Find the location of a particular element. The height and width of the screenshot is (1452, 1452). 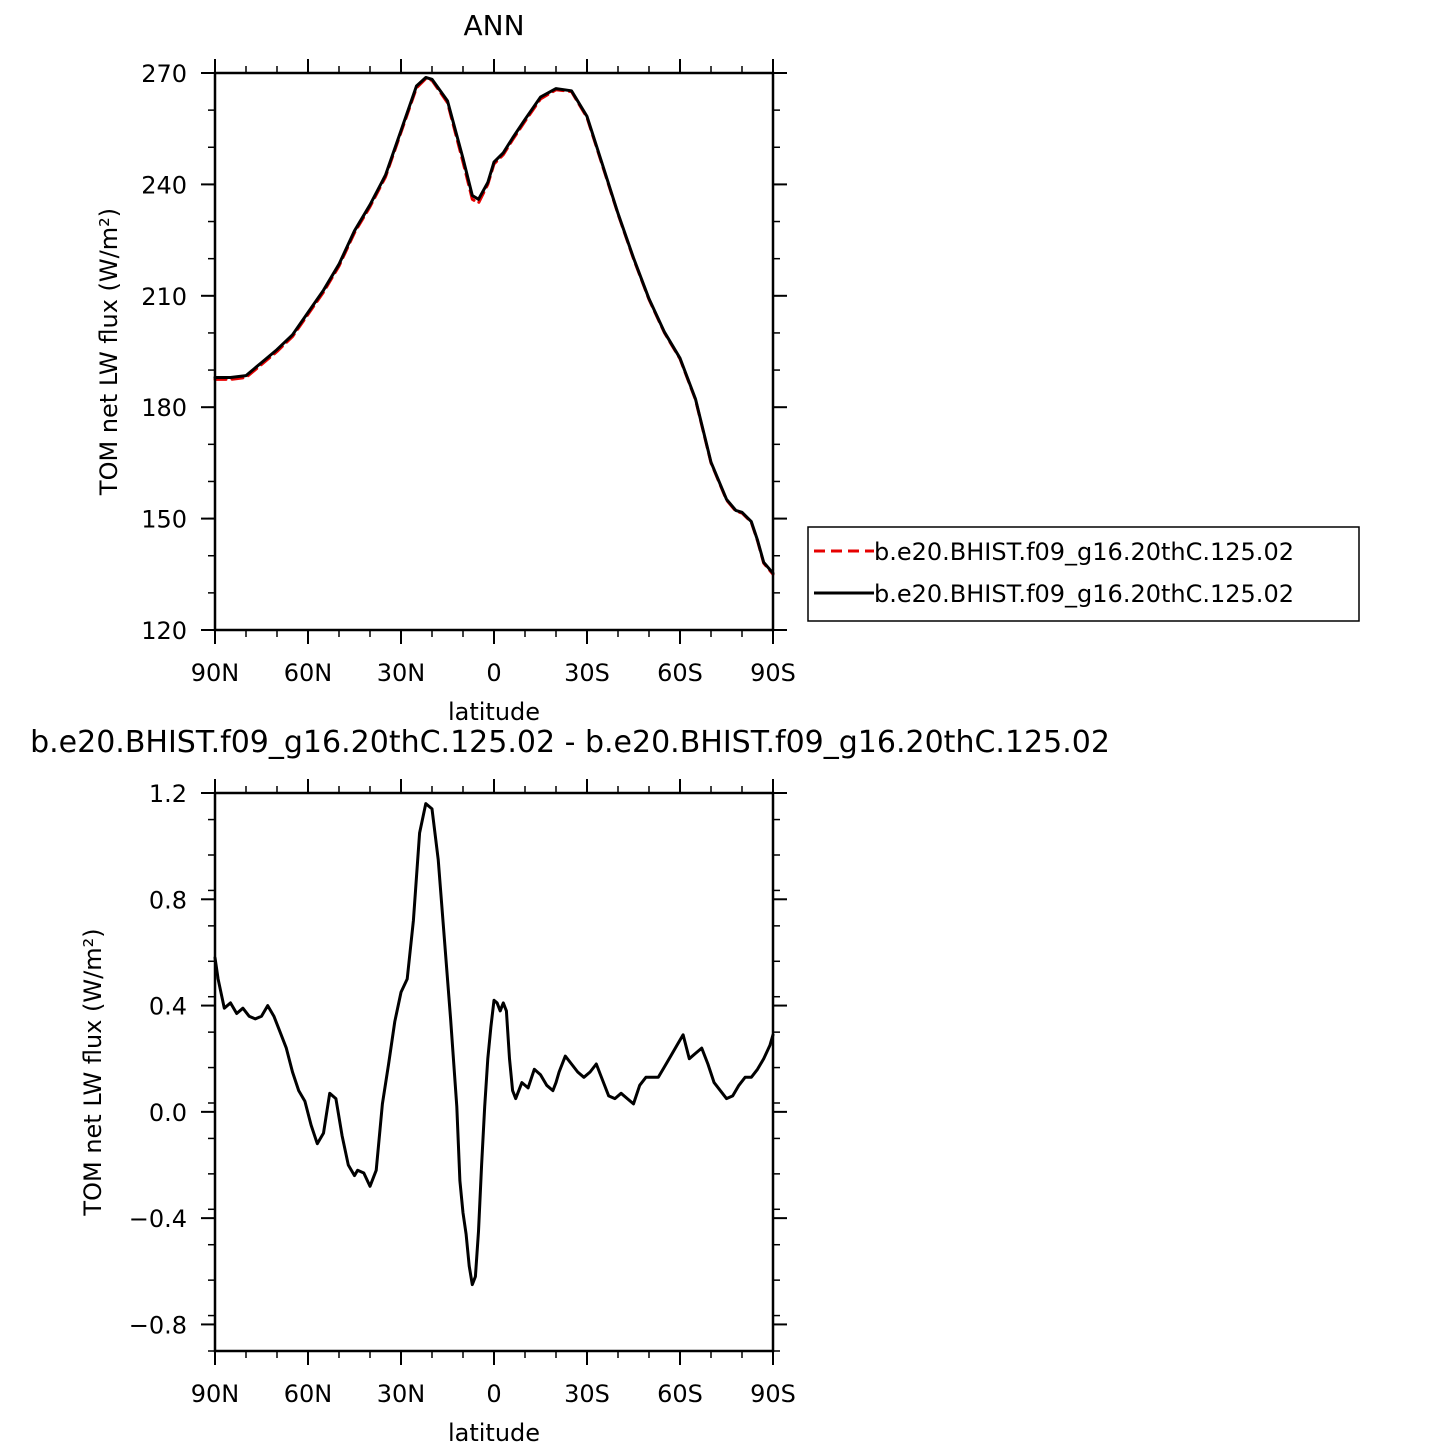

legend-label-0: b.e20.BHIST.f09_g16.20thC.125.02 is located at coordinates (1084, 552).